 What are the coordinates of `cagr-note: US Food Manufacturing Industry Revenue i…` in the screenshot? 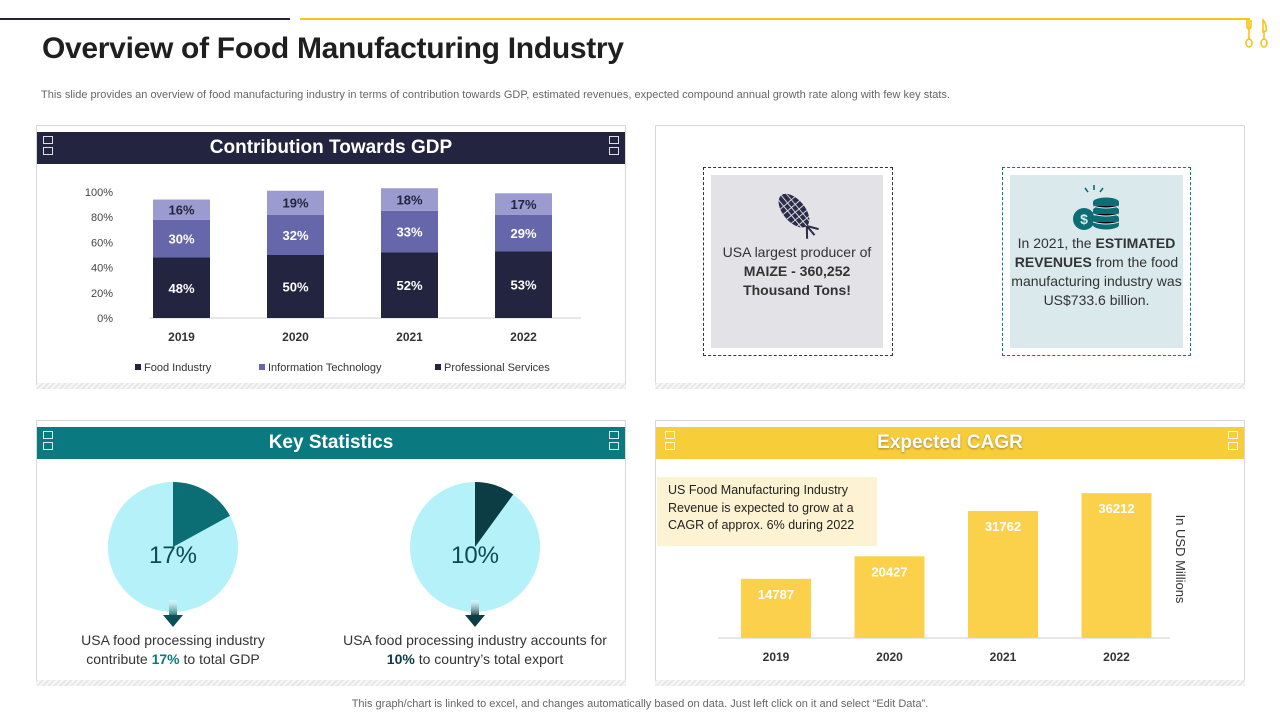 It's located at (767, 511).